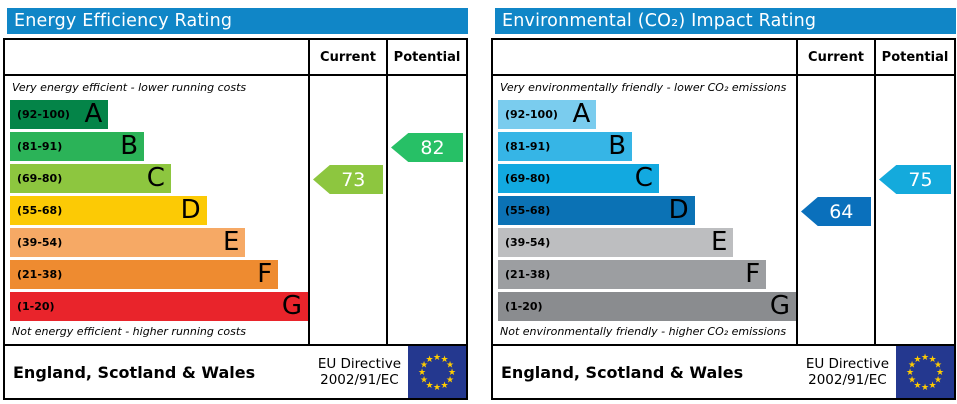 The image size is (957, 404). Describe the element at coordinates (291, 306) in the screenshot. I see `band-letter: G` at that location.